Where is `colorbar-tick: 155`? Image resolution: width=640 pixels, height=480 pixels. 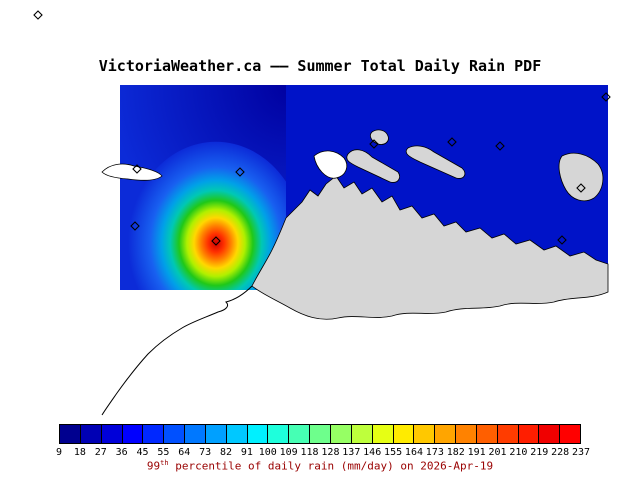
colorbar-tick: 155 is located at coordinates (393, 452).